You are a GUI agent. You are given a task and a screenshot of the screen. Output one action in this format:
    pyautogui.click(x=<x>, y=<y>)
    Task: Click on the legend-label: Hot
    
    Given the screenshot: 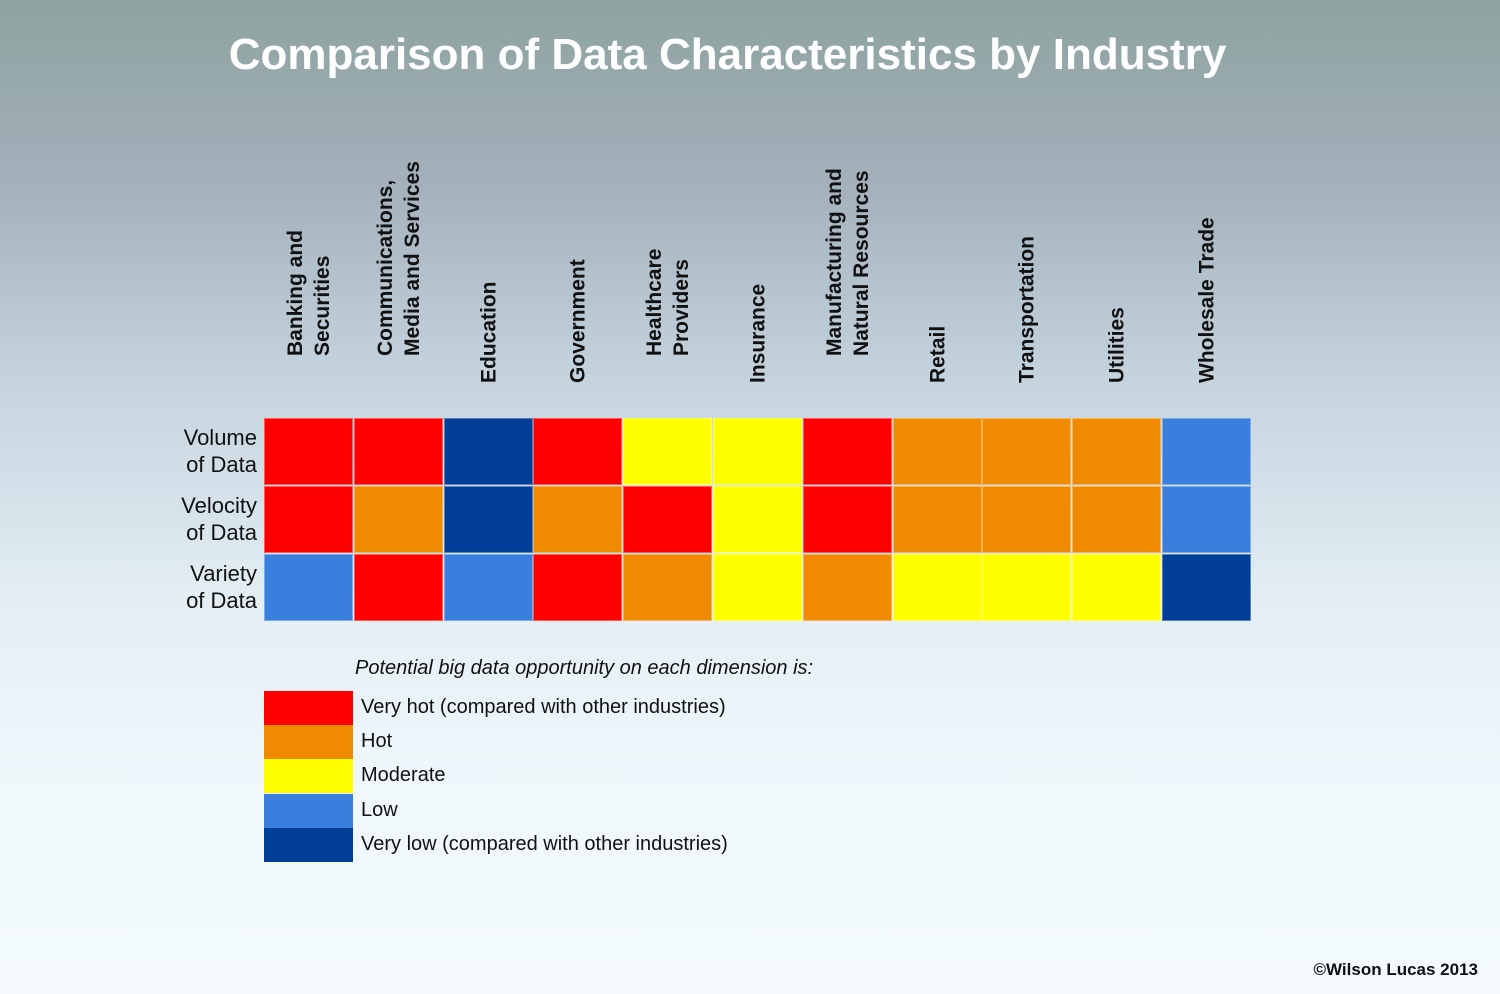 What is the action you would take?
    pyautogui.click(x=377, y=741)
    